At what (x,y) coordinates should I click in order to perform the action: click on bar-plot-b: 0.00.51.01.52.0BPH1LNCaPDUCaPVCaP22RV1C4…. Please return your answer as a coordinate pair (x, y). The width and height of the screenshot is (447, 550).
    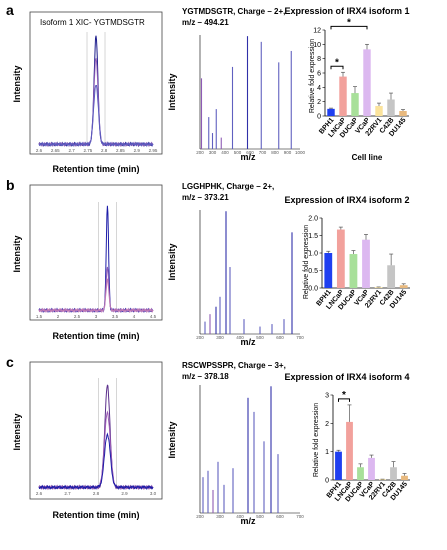
    Looking at the image, I should click on (359, 263).